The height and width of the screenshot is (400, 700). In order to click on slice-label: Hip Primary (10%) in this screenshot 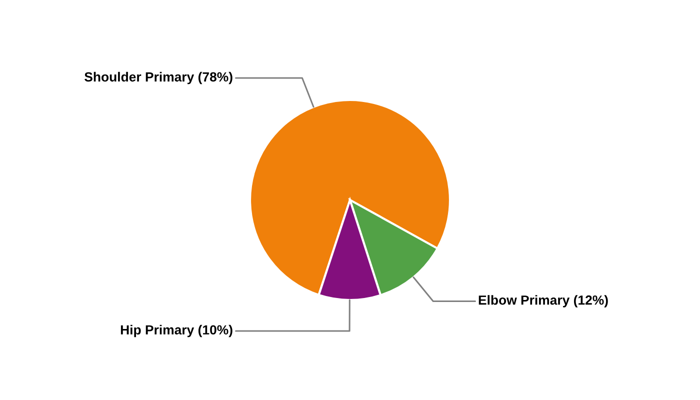, I will do `click(176, 331)`.